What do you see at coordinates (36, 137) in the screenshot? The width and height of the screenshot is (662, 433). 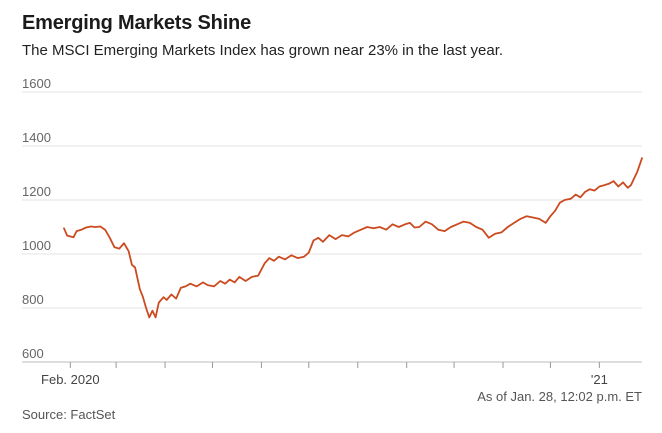 I see `y-tick-label: 1400` at bounding box center [36, 137].